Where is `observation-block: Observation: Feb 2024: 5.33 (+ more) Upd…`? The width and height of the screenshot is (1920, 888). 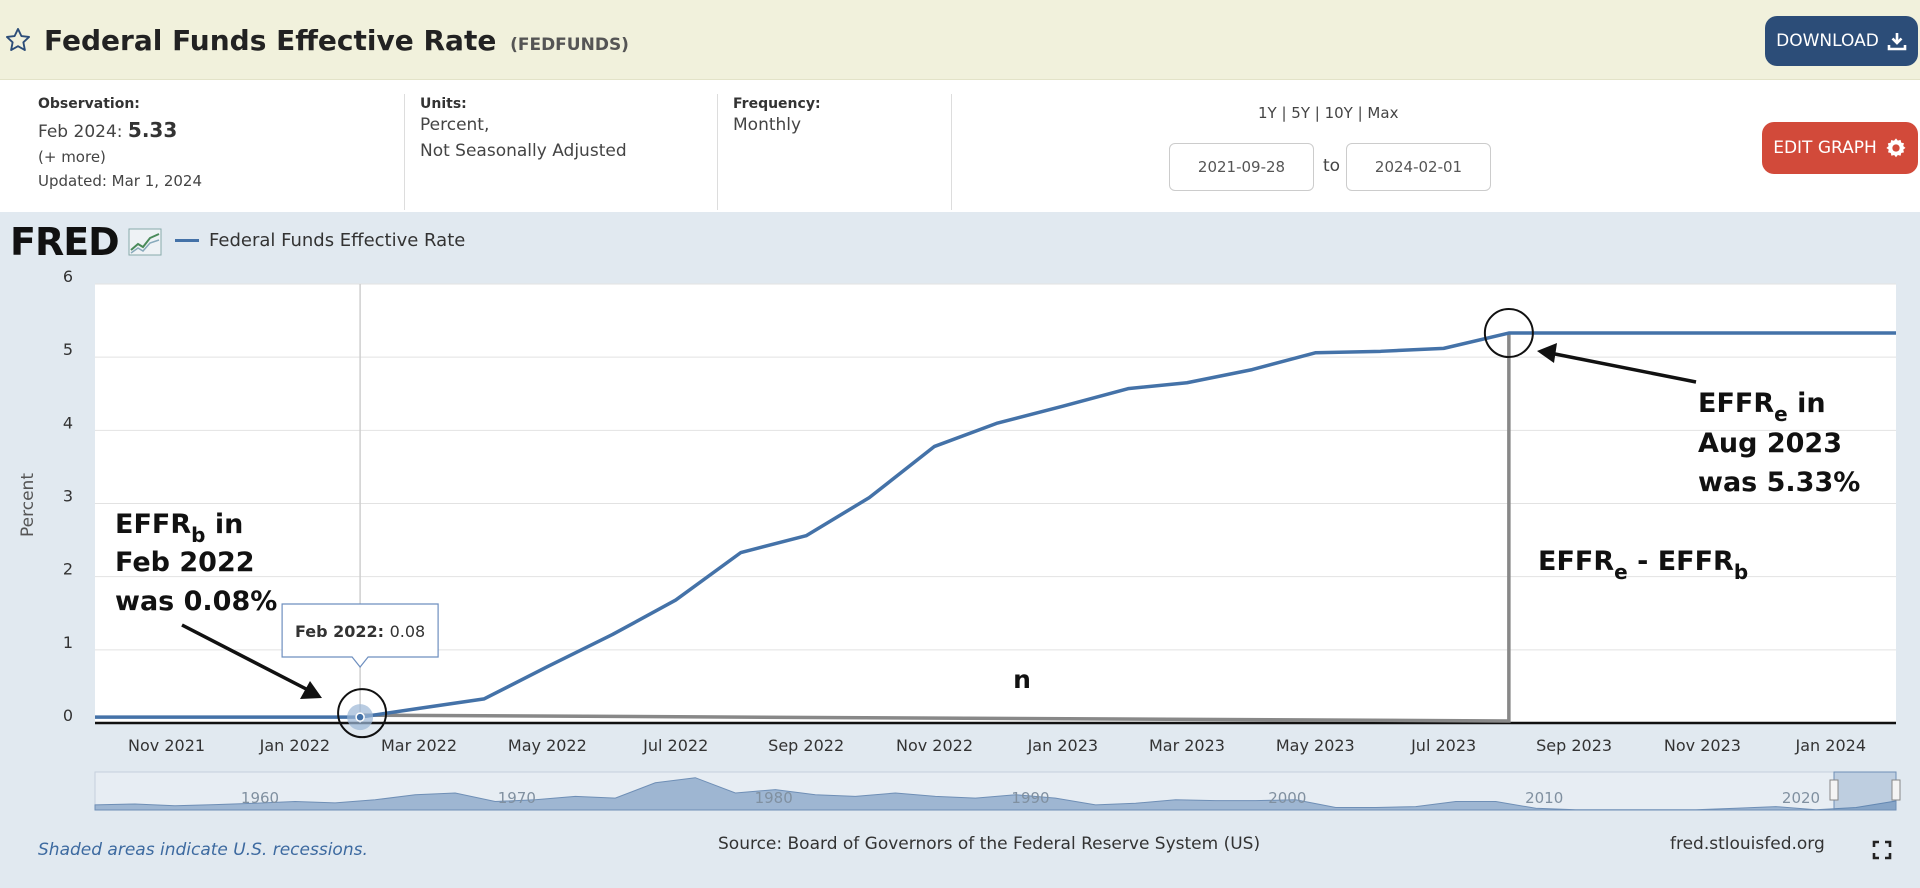 observation-block: Observation: Feb 2024: 5.33 (+ more) Upd… is located at coordinates (120, 143).